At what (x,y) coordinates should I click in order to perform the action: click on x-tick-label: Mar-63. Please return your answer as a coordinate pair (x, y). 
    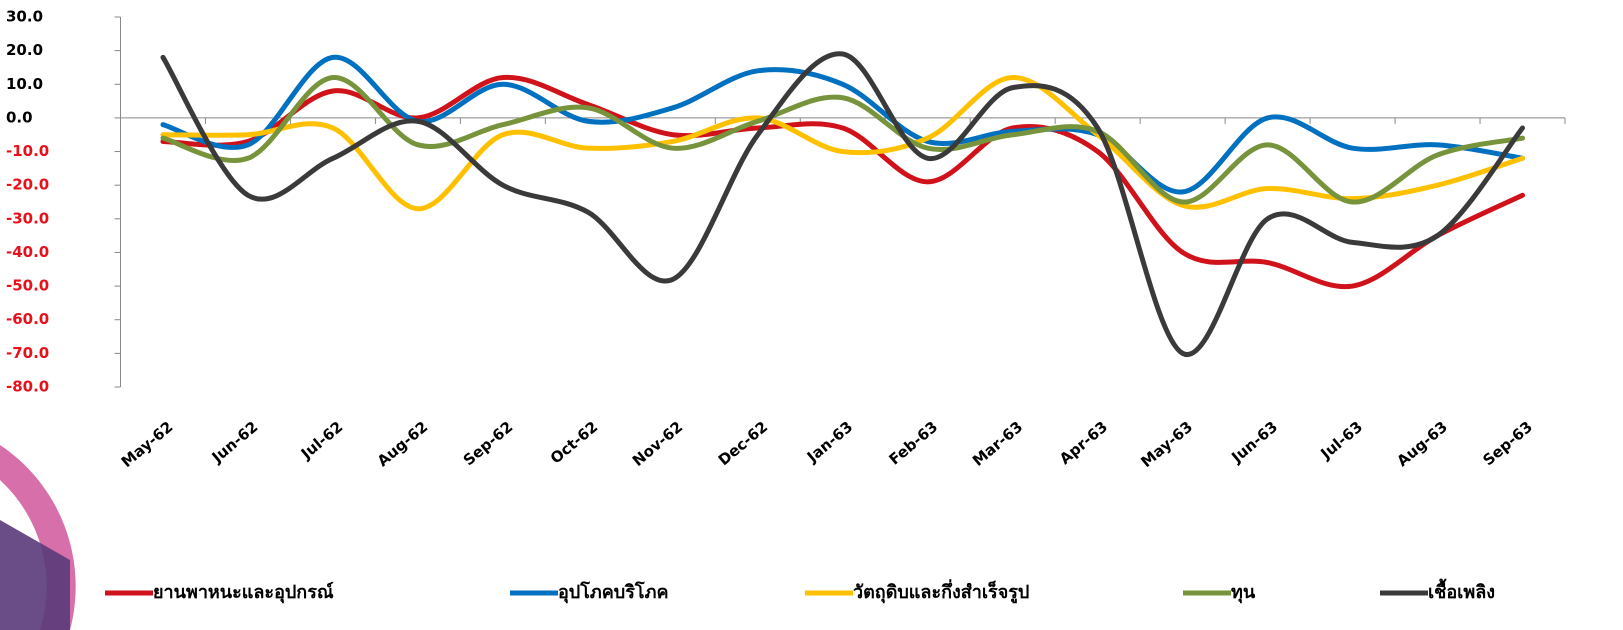
    Looking at the image, I should click on (997, 444).